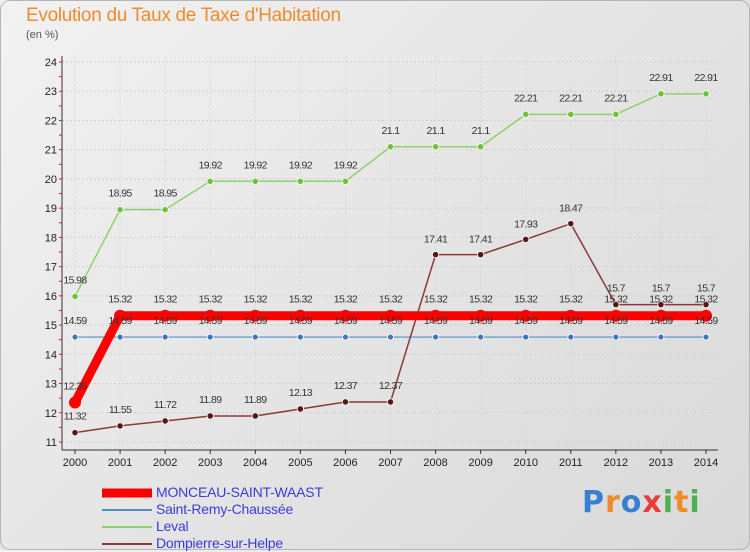 The image size is (750, 552). What do you see at coordinates (301, 393) in the screenshot?
I see `data-label: 12.13` at bounding box center [301, 393].